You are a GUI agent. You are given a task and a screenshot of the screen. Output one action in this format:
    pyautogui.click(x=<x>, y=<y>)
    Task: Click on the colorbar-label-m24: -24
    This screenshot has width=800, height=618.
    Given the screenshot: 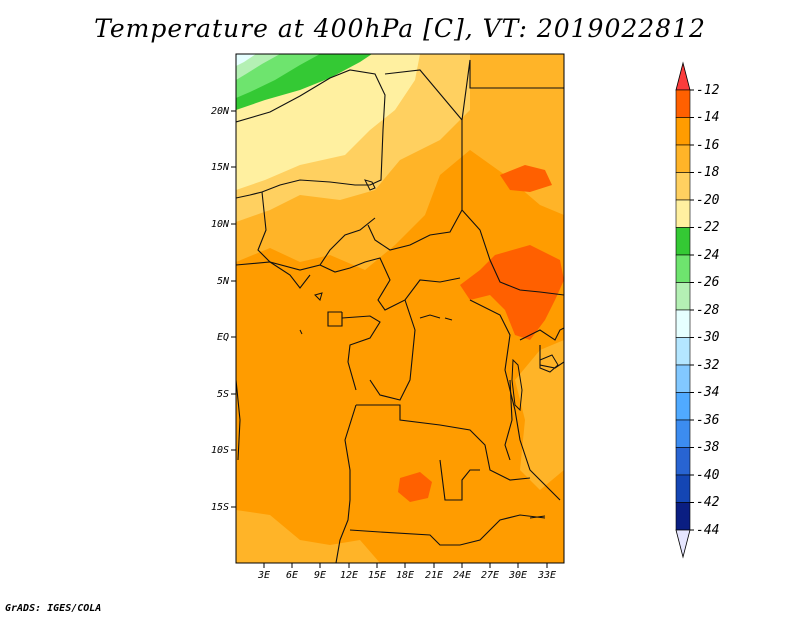 What is the action you would take?
    pyautogui.click(x=707, y=255)
    